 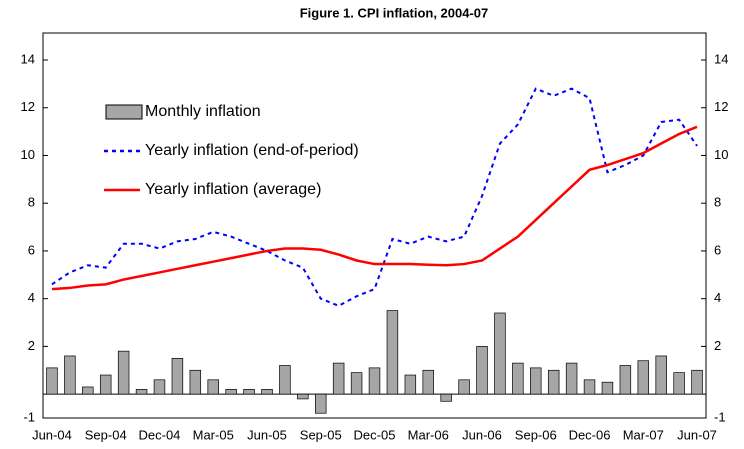 I want to click on x-tick-label: Jun-04, so click(x=52, y=434).